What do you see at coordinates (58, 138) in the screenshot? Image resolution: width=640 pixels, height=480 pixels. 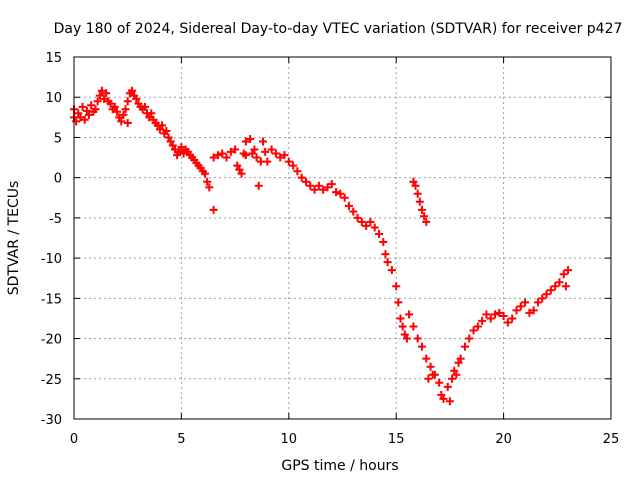 I see `y-tick-label: 5` at bounding box center [58, 138].